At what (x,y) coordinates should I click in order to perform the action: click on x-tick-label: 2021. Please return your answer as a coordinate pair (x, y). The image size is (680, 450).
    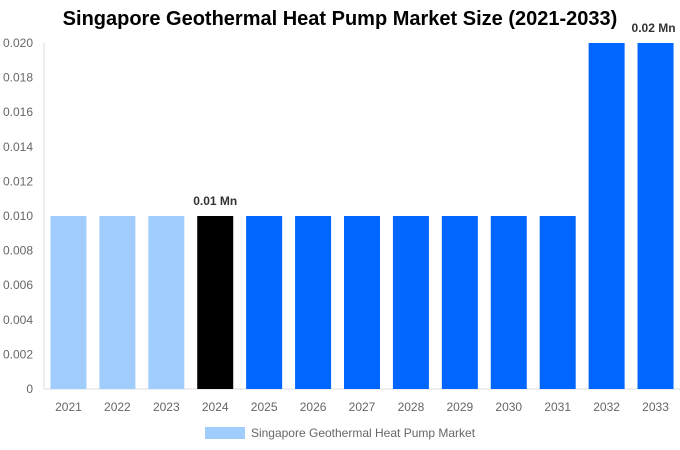
    Looking at the image, I should click on (68, 407).